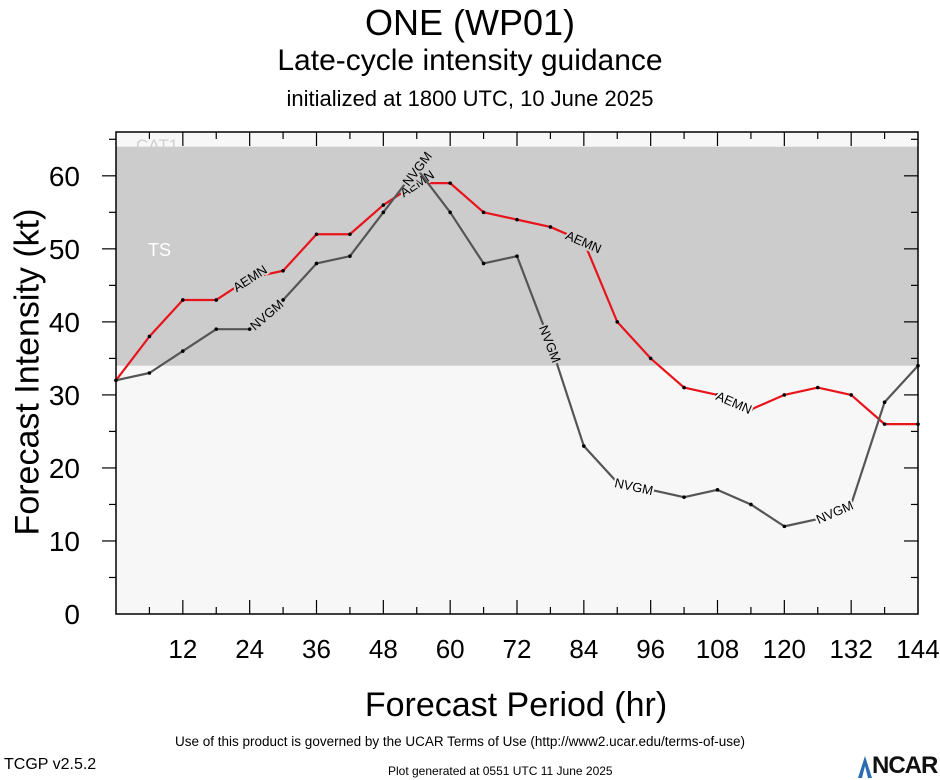 This screenshot has width=940, height=780. What do you see at coordinates (64, 468) in the screenshot?
I see `y-tick-label: 20` at bounding box center [64, 468].